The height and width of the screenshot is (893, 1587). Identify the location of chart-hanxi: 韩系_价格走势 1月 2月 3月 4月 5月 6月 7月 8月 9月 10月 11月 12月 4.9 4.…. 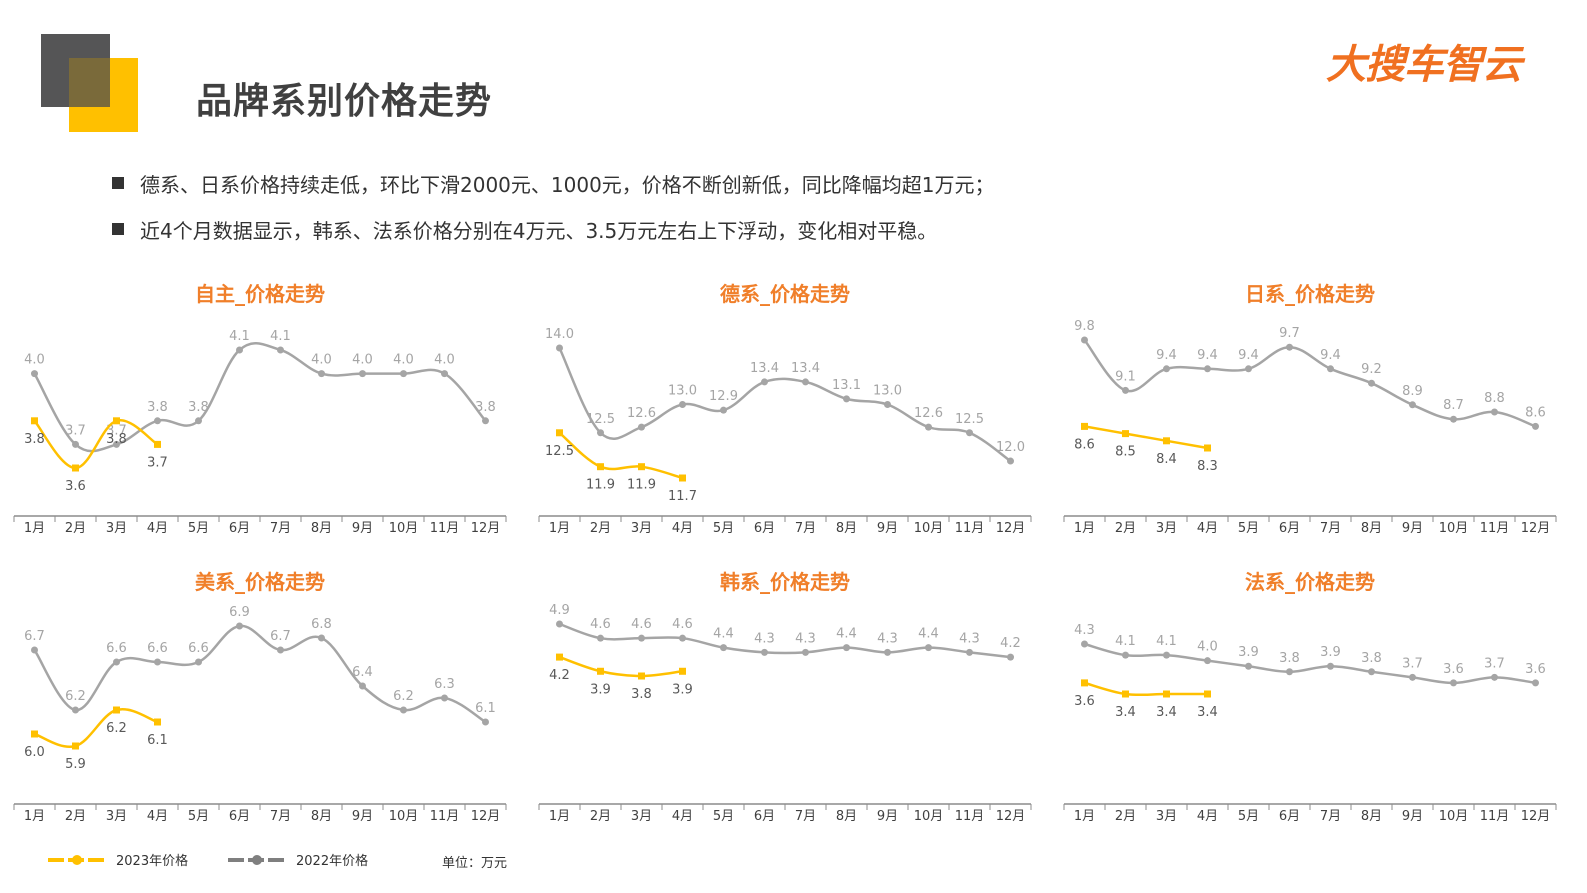
(785, 696).